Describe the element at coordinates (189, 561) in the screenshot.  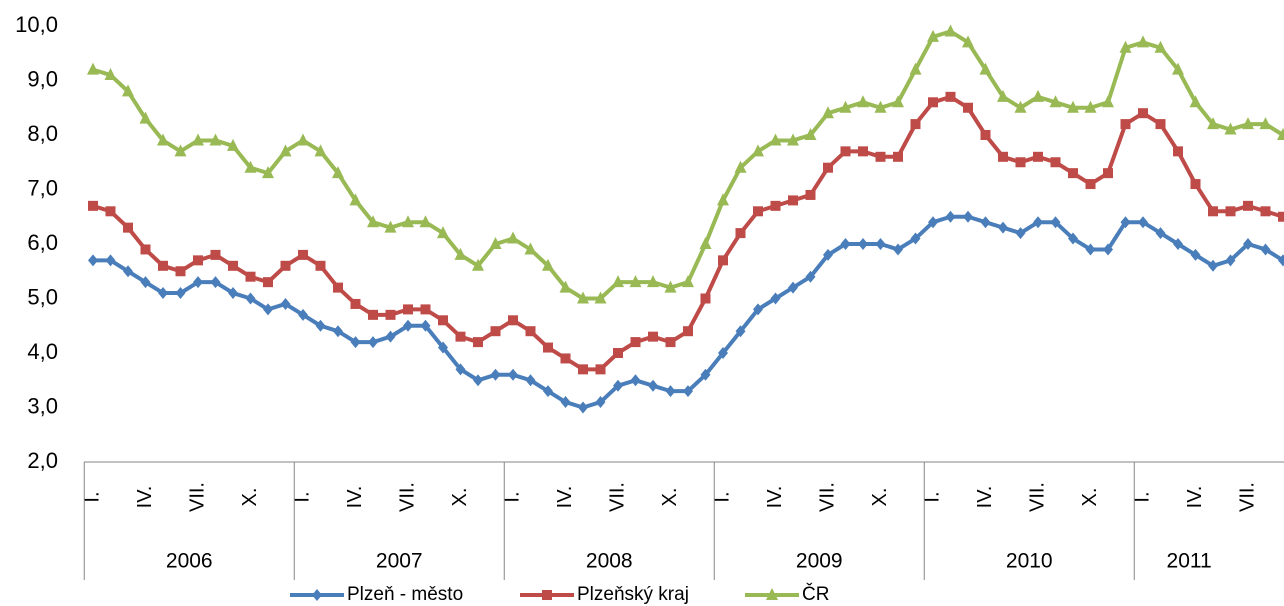
I see `year-label: 2006` at that location.